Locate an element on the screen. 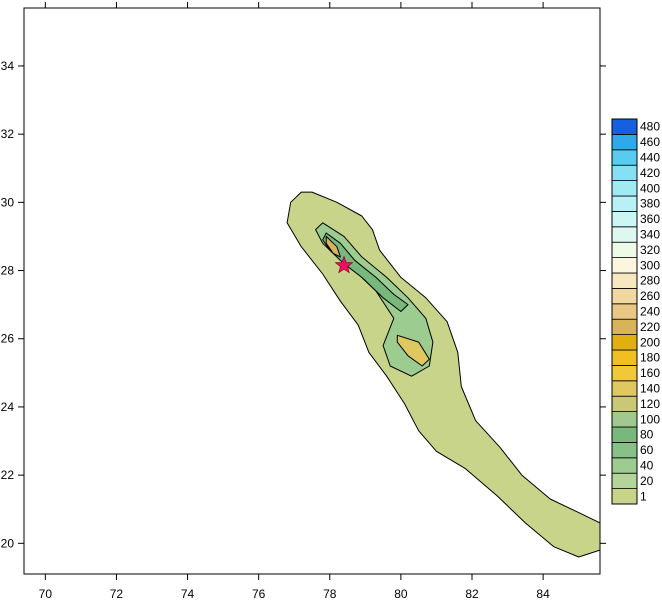 The image size is (662, 607). y-tick-label: 32 is located at coordinates (8, 134).